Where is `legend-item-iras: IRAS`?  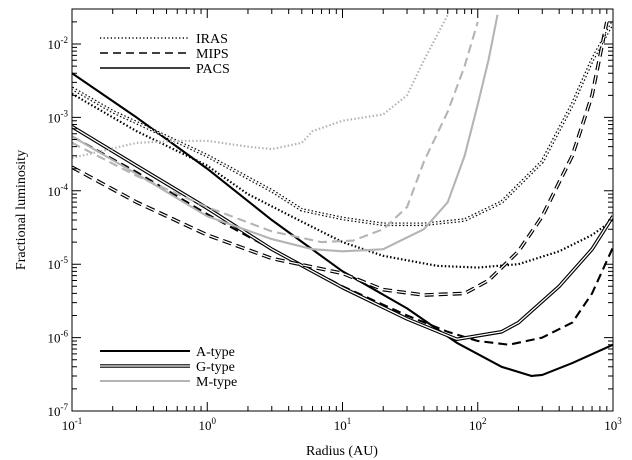
legend-item-iras: IRAS is located at coordinates (164, 39).